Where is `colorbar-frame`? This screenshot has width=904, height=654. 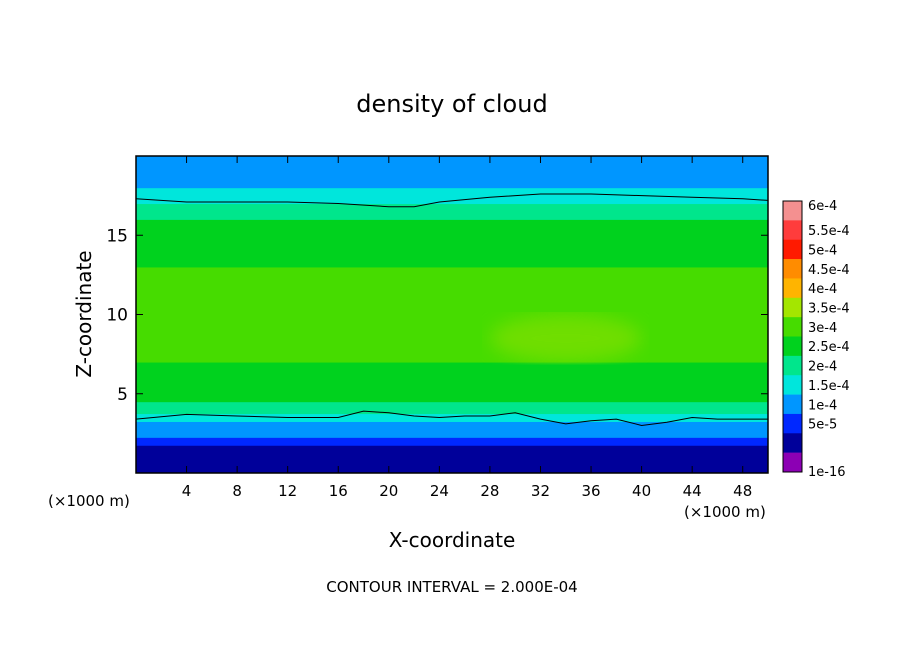
colorbar-frame is located at coordinates (792, 336).